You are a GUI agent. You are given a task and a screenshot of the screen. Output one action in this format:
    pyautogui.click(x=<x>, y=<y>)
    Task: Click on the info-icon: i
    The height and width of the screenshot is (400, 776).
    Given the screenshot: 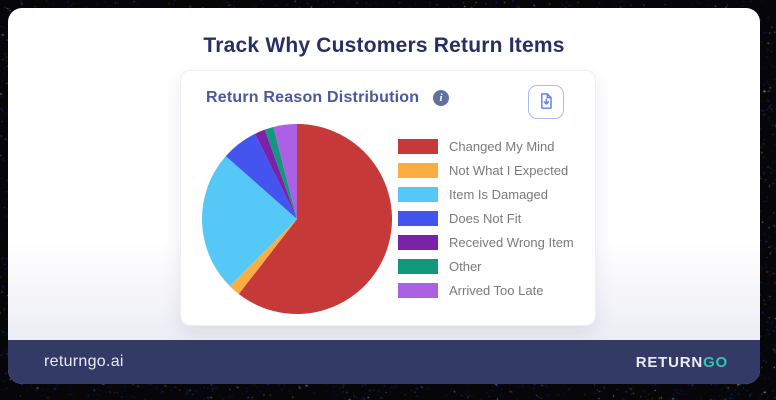 What is the action you would take?
    pyautogui.click(x=441, y=98)
    